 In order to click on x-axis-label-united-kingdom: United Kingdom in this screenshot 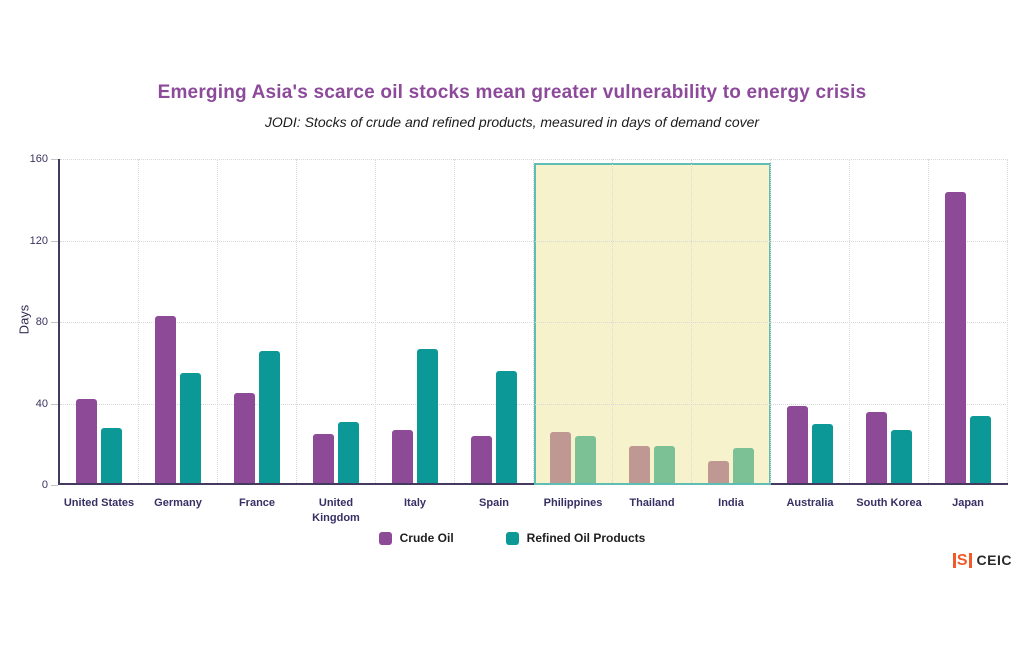, I will do `click(336, 510)`.